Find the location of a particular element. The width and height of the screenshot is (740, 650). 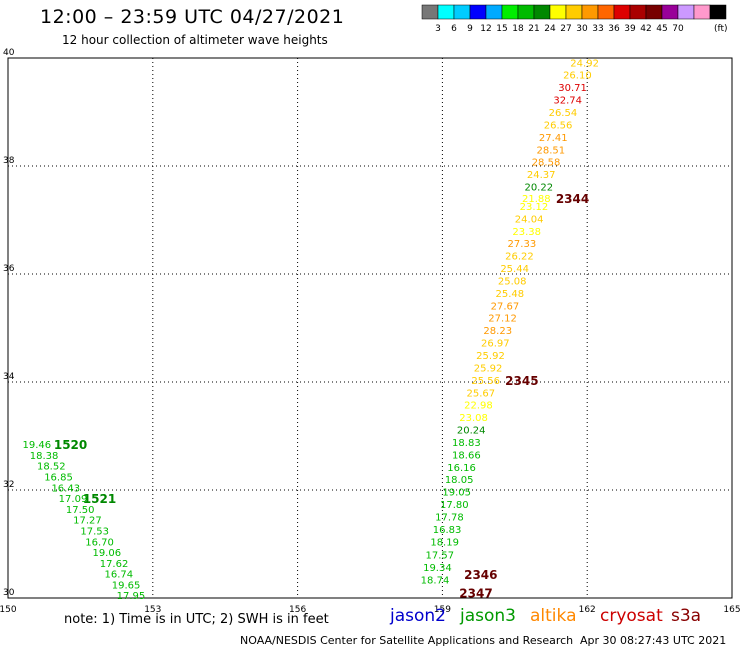

colorbar-label: 24 is located at coordinates (550, 29).